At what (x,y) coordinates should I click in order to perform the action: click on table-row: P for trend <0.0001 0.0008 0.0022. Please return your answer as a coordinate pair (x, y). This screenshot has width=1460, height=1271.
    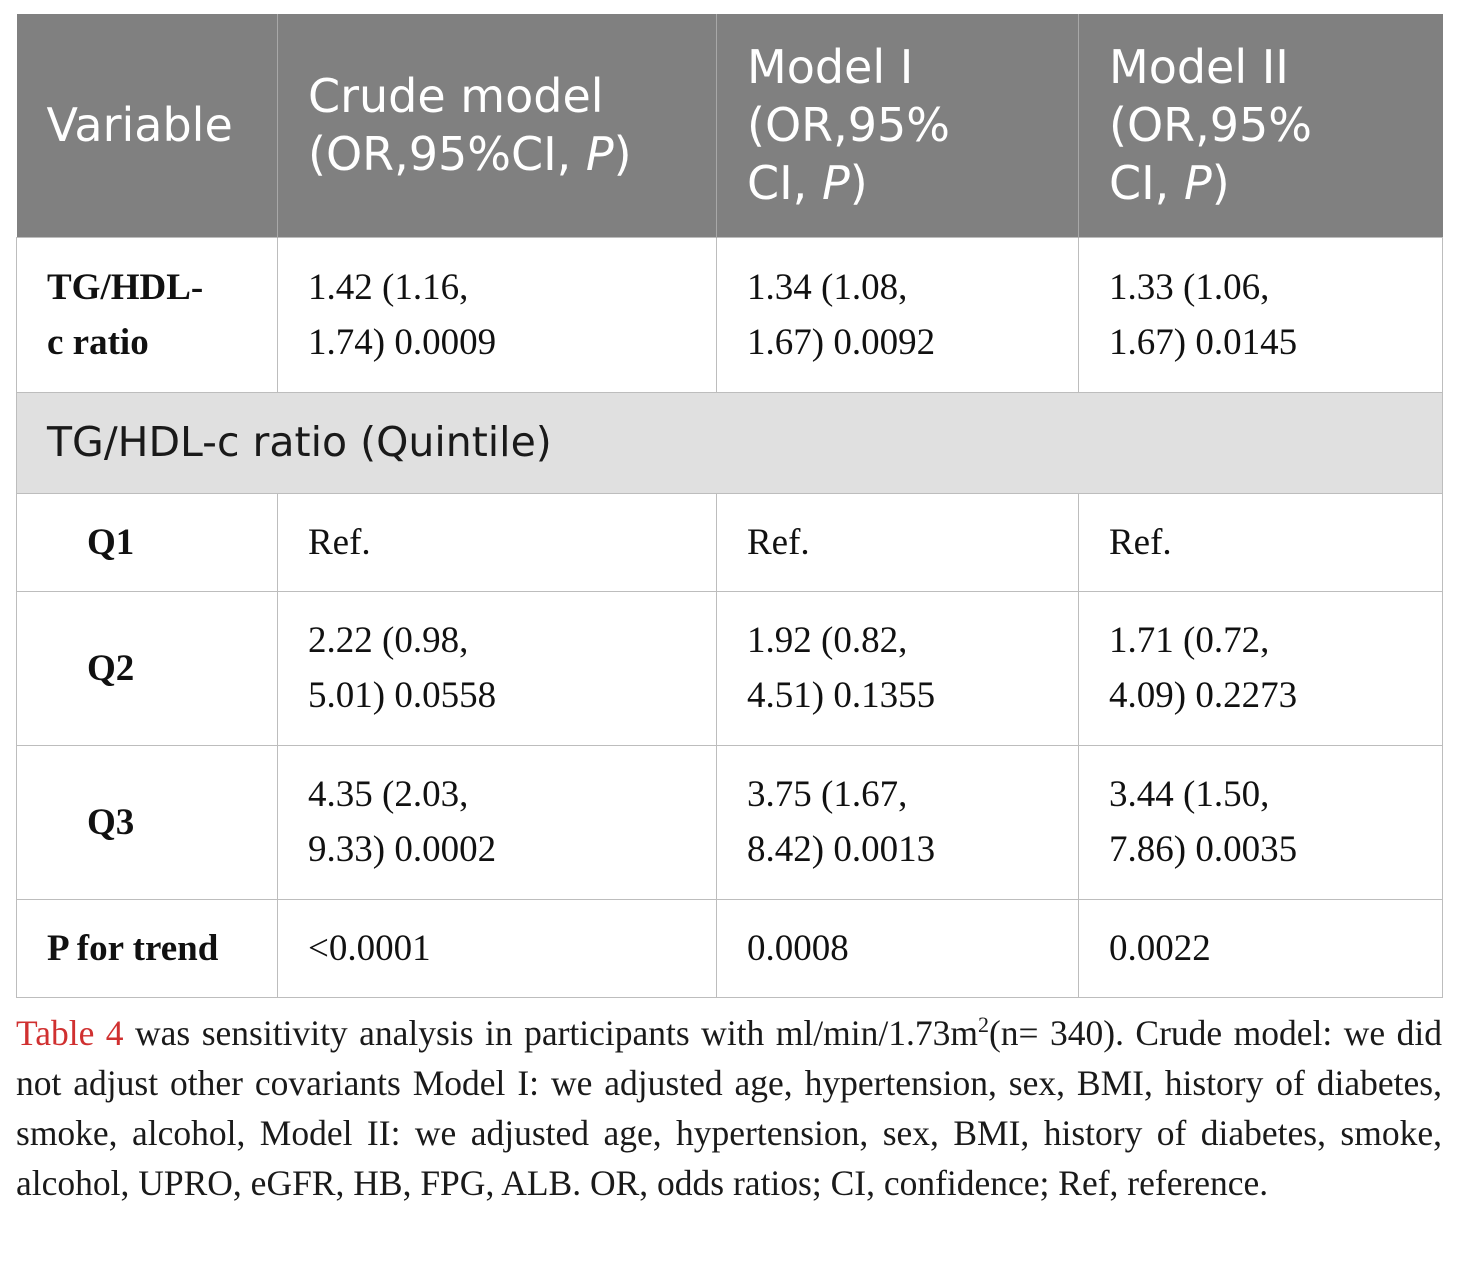
    Looking at the image, I should click on (729, 948).